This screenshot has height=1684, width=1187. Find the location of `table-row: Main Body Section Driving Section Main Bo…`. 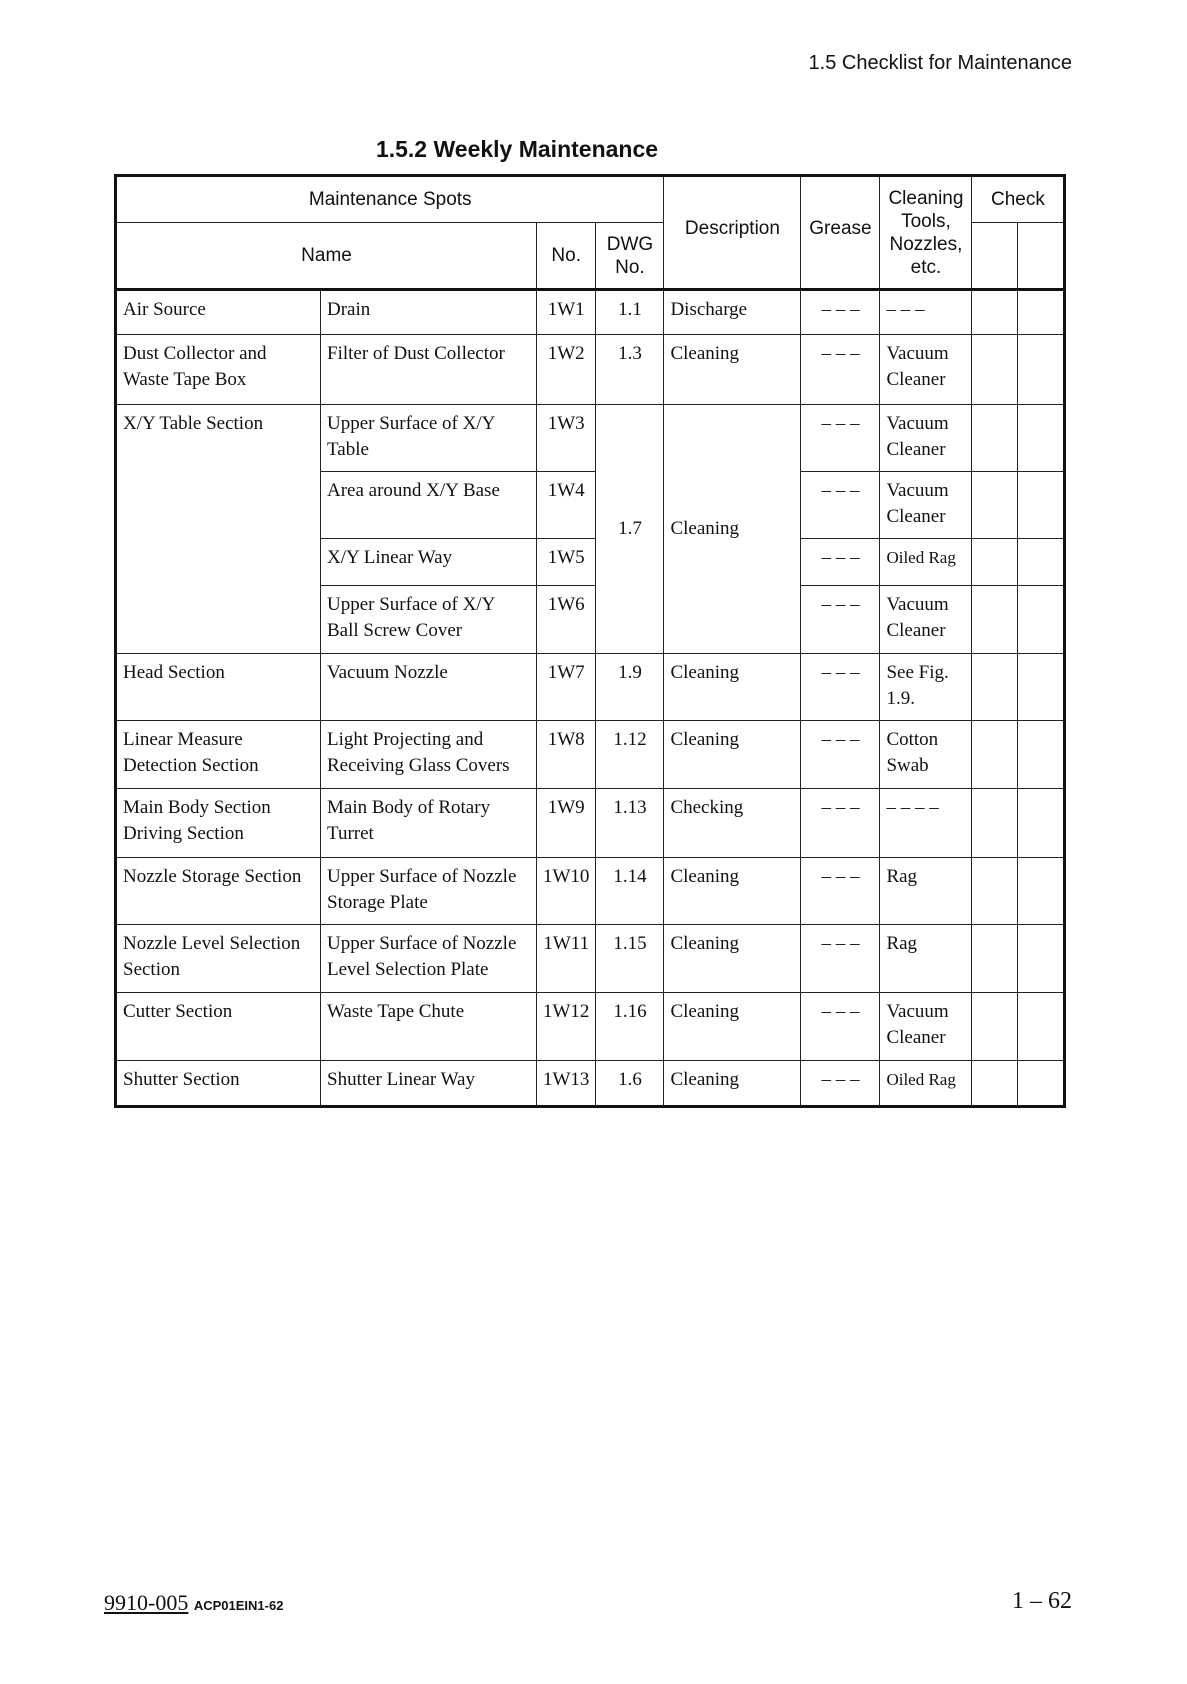

table-row: Main Body Section Driving Section Main Bo… is located at coordinates (590, 823).